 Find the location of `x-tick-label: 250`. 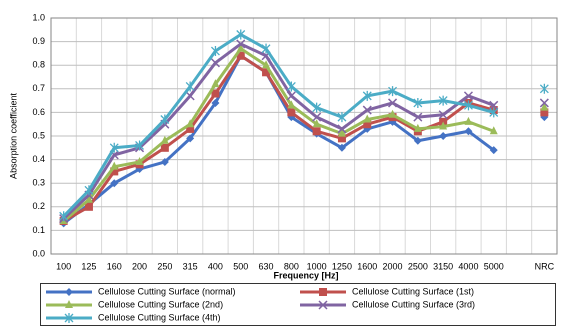

x-tick-label: 250 is located at coordinates (164, 266).